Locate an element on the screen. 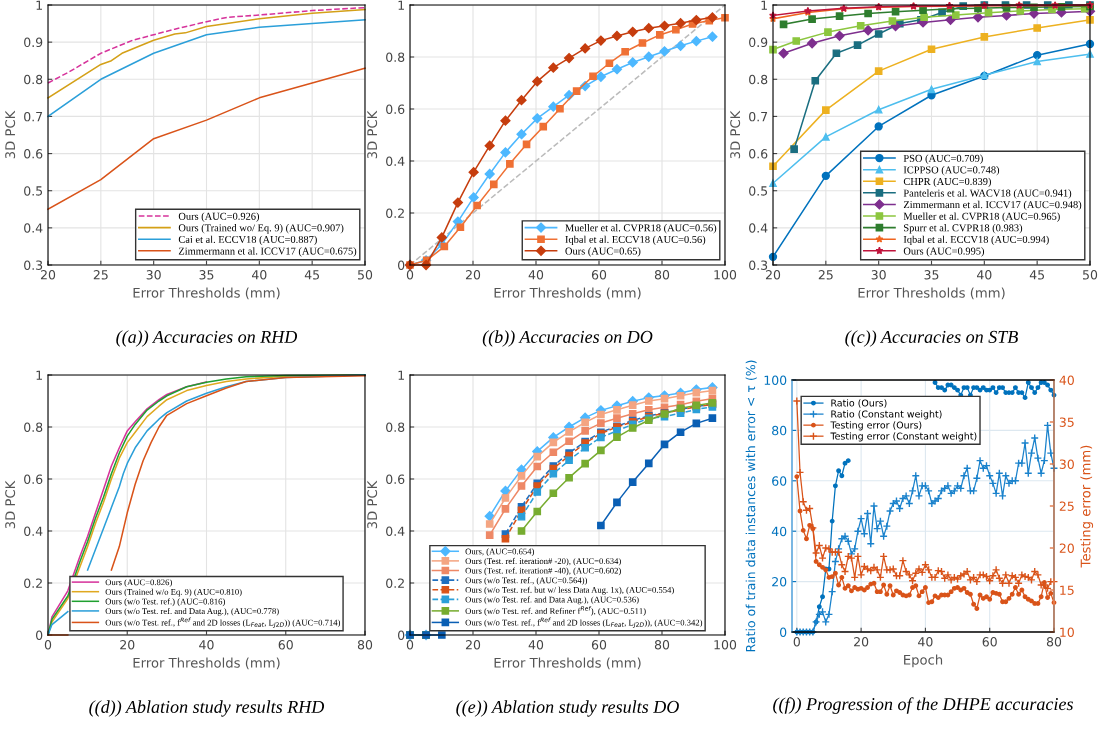  y2-tick-label: 15 is located at coordinates (1067, 590).